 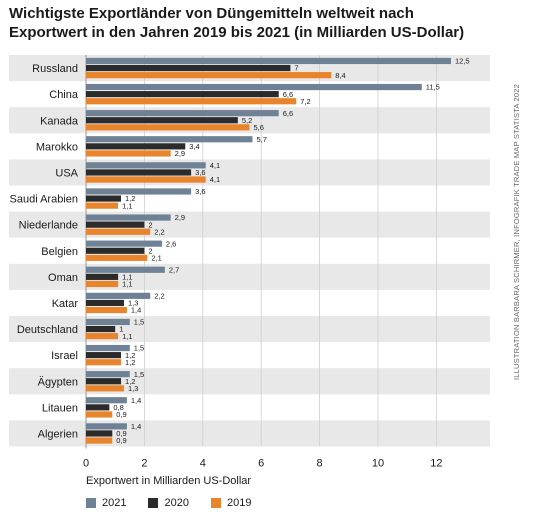 What do you see at coordinates (305, 101) in the screenshot?
I see `data-label-2019: 7,2` at bounding box center [305, 101].